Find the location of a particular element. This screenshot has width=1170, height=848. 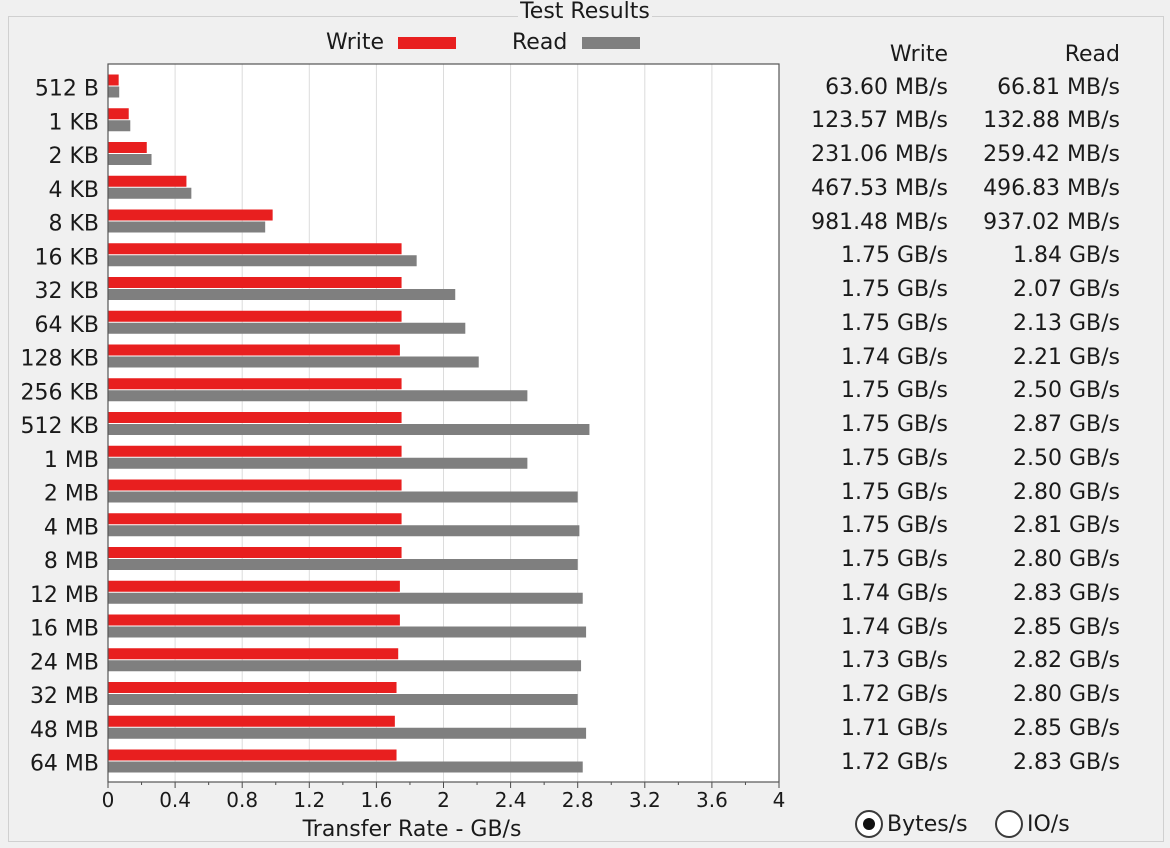

y-tick-label: 8 KB is located at coordinates (73, 224).